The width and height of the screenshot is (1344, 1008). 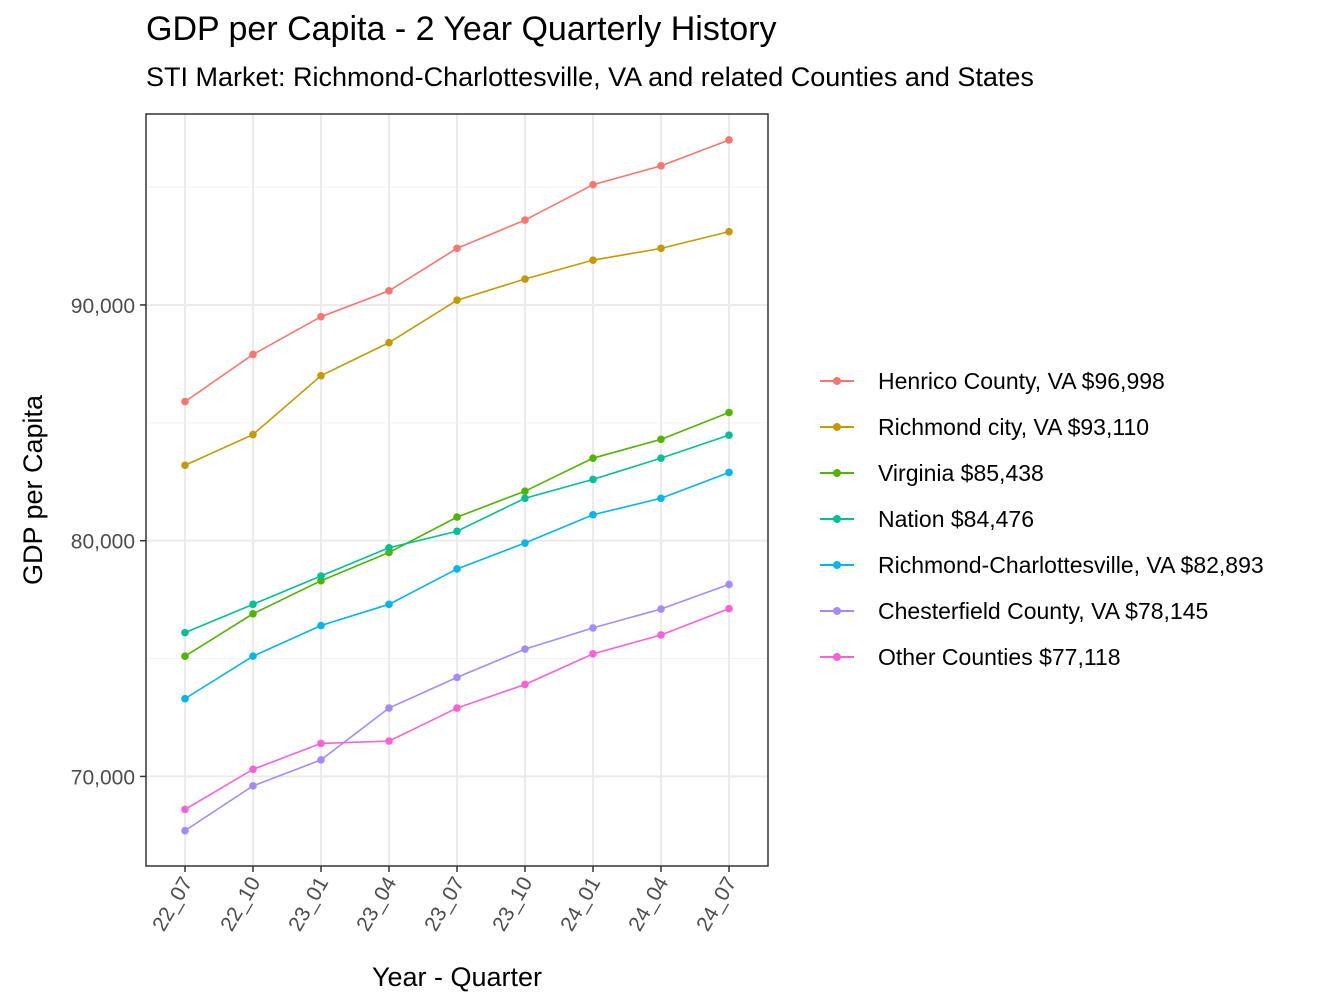 I want to click on x-tick-label: 23_01, so click(x=308, y=904).